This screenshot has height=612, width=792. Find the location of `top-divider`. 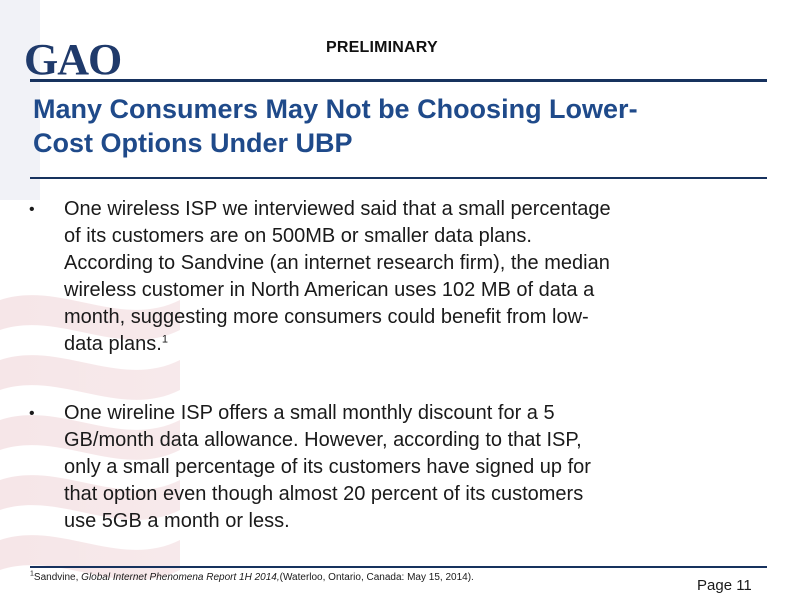

top-divider is located at coordinates (398, 80).